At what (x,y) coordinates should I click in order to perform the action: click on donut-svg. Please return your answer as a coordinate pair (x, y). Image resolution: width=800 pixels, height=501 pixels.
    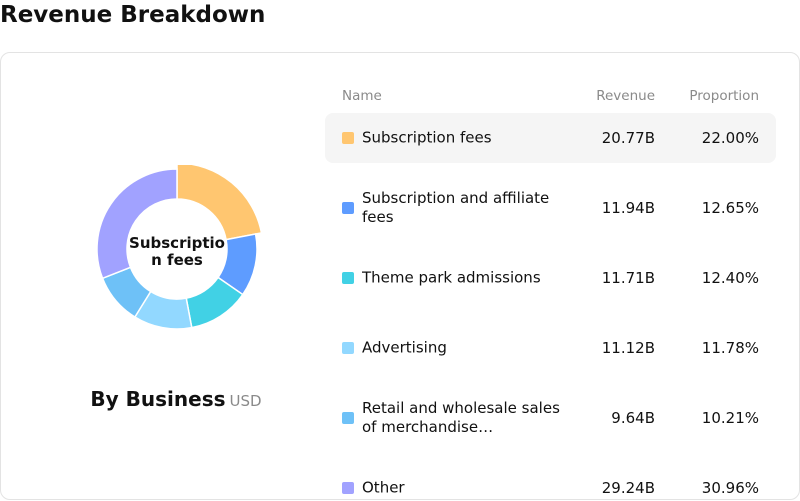
    Looking at the image, I should click on (178, 247).